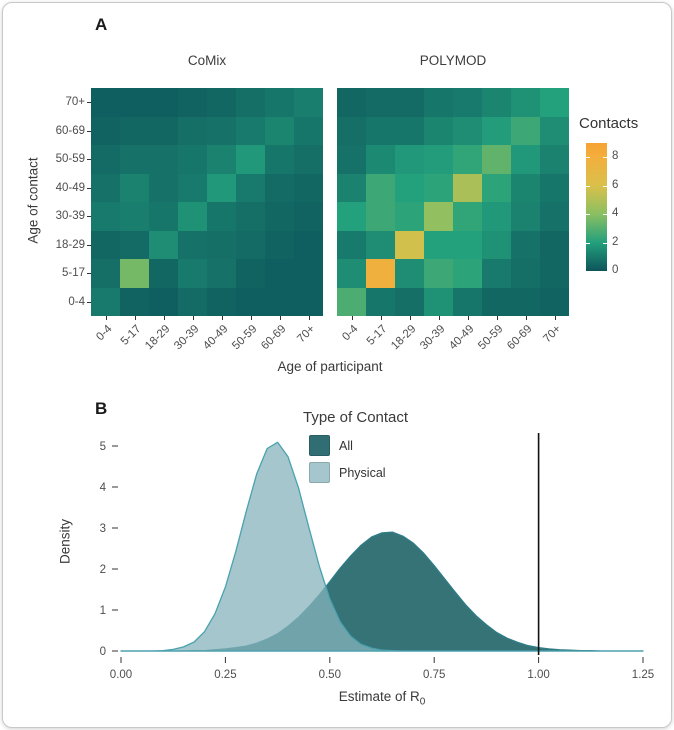  Describe the element at coordinates (643, 675) in the screenshot. I see `x-tick-label: 1.25` at that location.